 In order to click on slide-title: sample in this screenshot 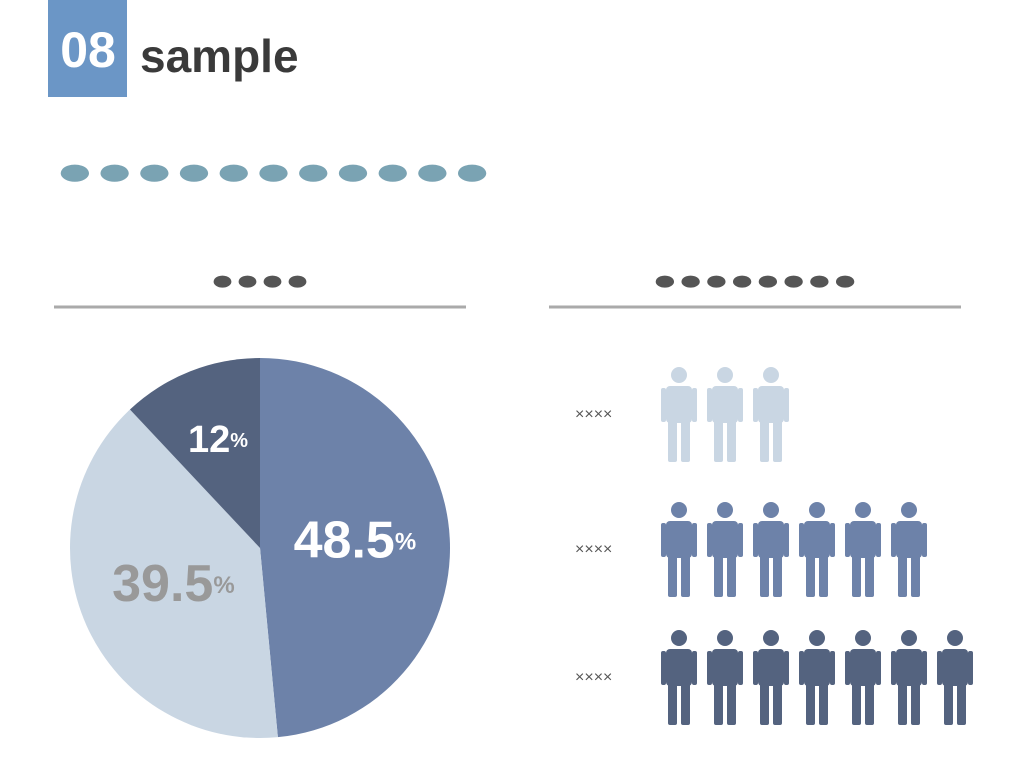, I will do `click(219, 56)`.